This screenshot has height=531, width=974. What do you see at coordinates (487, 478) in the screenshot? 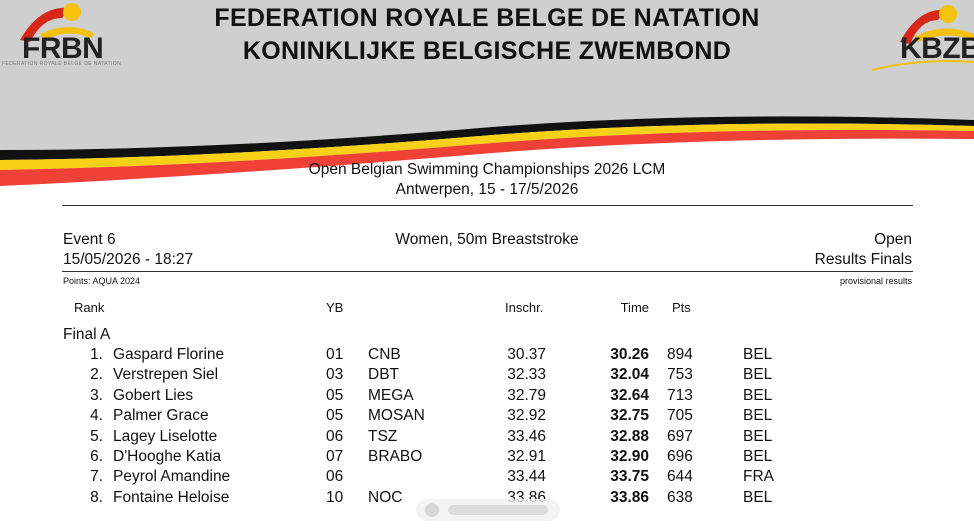
I see `result-row: 7. Peyrol Amandine 06 33.44 33.75 644 FRA` at bounding box center [487, 478].